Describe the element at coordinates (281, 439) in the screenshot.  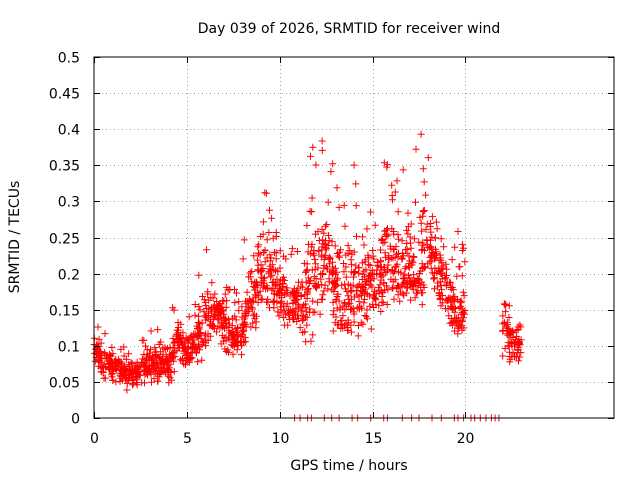
I see `x-tick-label: 10` at that location.